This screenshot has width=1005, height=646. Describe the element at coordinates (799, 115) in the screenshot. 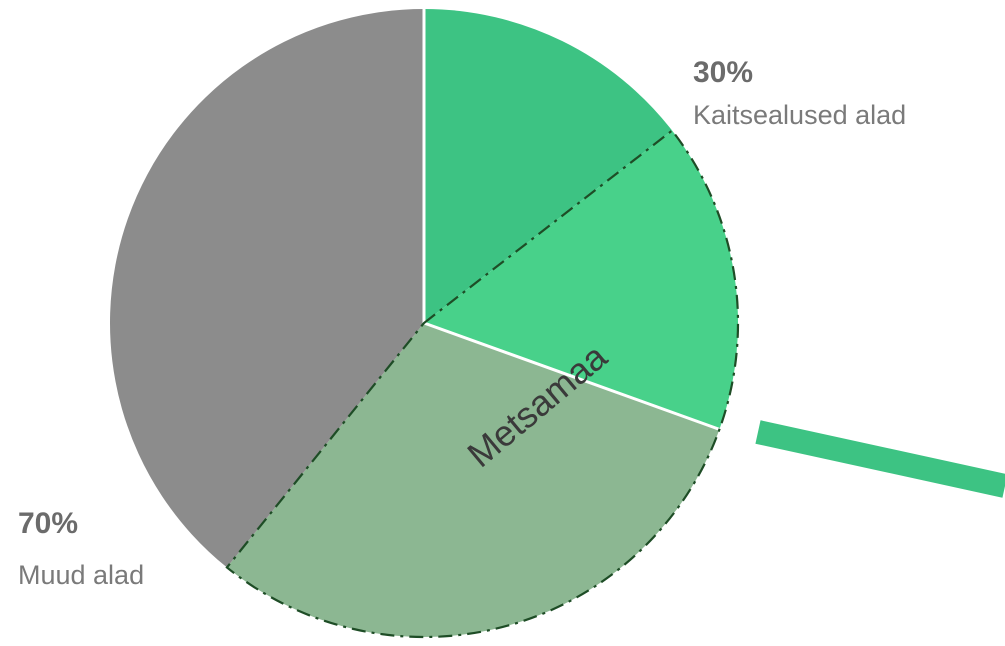

I see `protected-area-label: Kaitsealused alad` at that location.